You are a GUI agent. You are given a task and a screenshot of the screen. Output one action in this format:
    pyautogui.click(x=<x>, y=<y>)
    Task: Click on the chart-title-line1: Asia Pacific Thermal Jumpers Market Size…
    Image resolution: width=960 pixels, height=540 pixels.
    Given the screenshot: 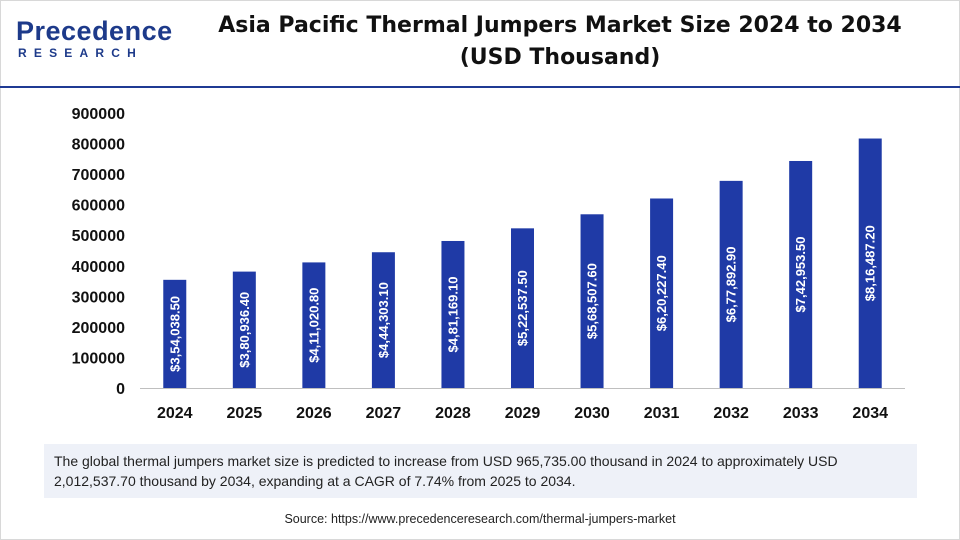 What is the action you would take?
    pyautogui.click(x=560, y=25)
    